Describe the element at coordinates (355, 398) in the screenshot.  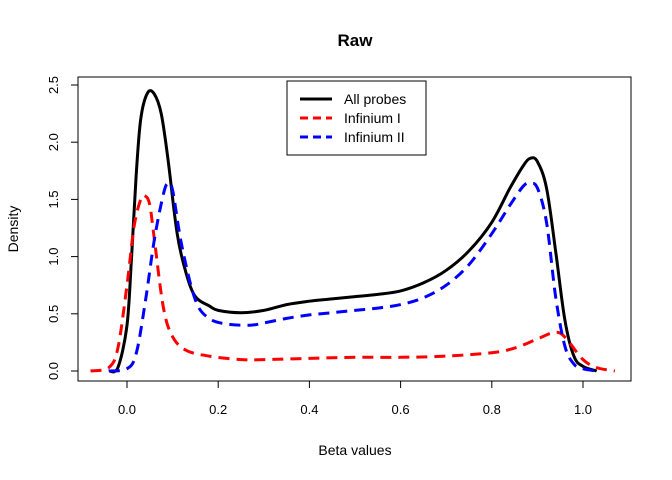
I see `x-axis: 0.0 0.2 0.4 0.6 0.8 1.0` at that location.